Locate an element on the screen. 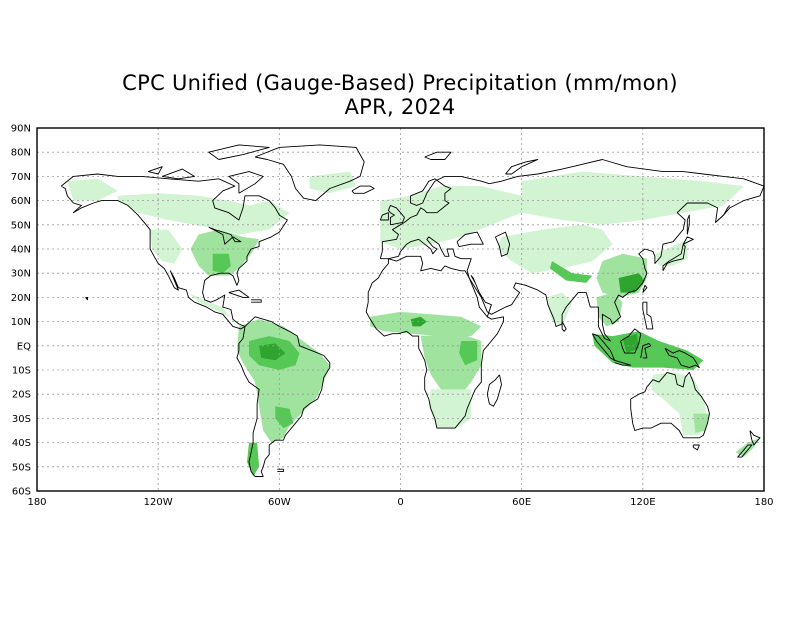 This screenshot has height=618, width=800. coastline-svalbard is located at coordinates (438, 155).